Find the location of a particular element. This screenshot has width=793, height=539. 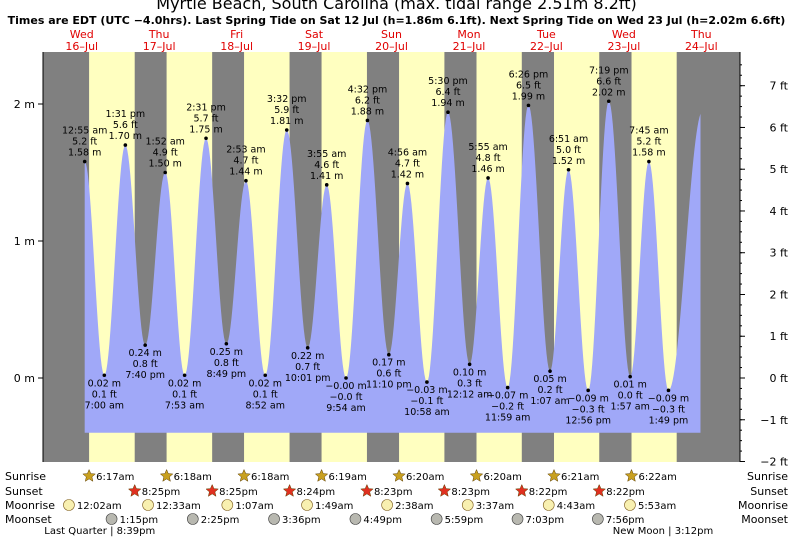

tide-m-label: 0.02 m is located at coordinates (265, 383).